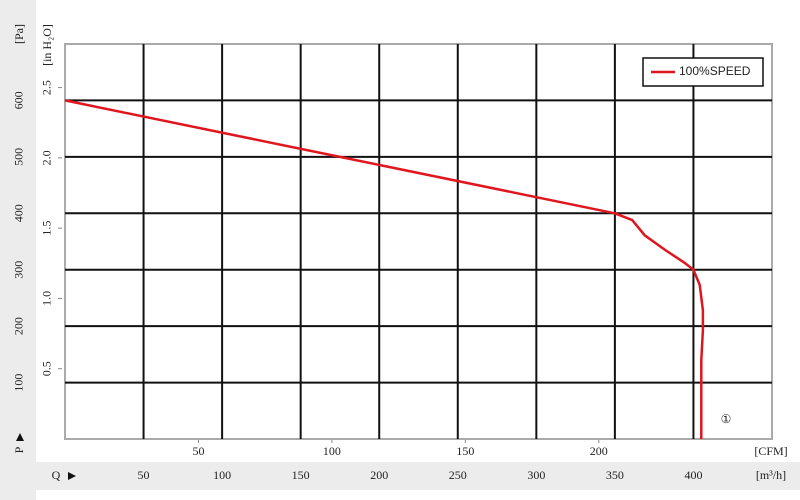 Image resolution: width=800 pixels, height=500 pixels. Describe the element at coordinates (19, 270) in the screenshot. I see `y-tick-label: 300` at that location.